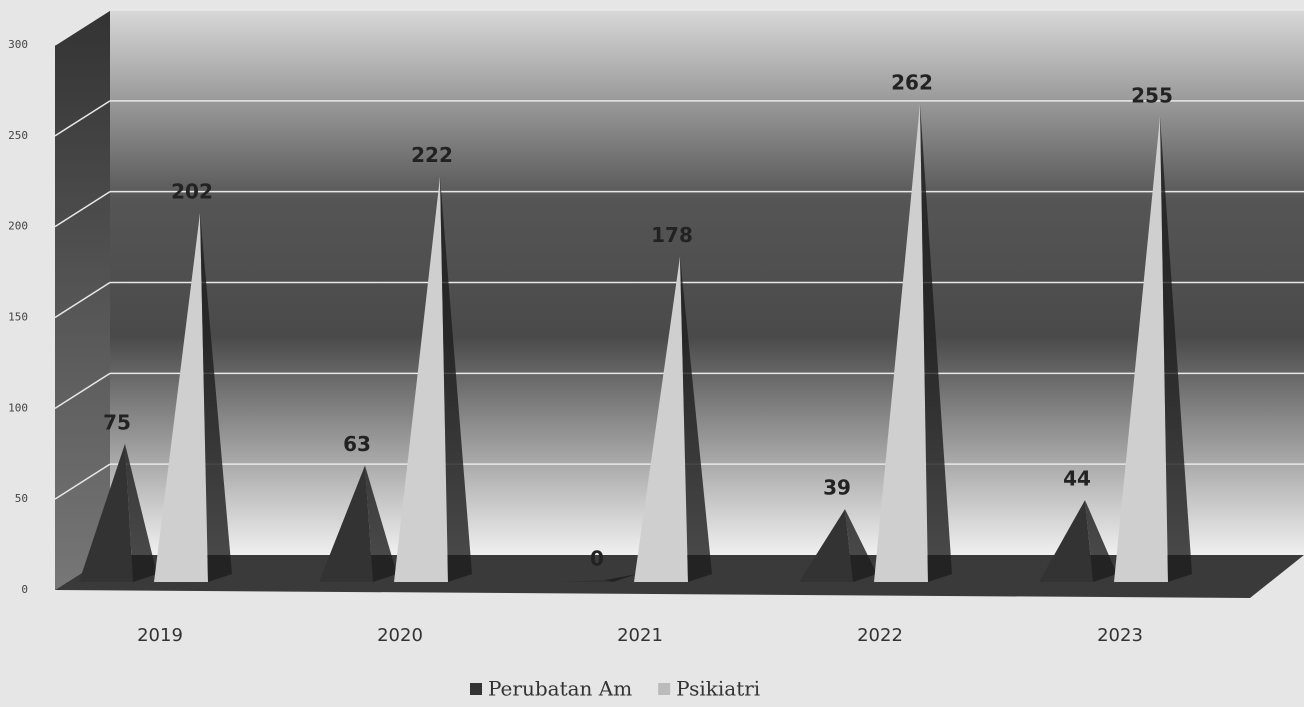 This screenshot has height=707, width=1304. I want to click on legend-label: Psikiatri, so click(718, 689).